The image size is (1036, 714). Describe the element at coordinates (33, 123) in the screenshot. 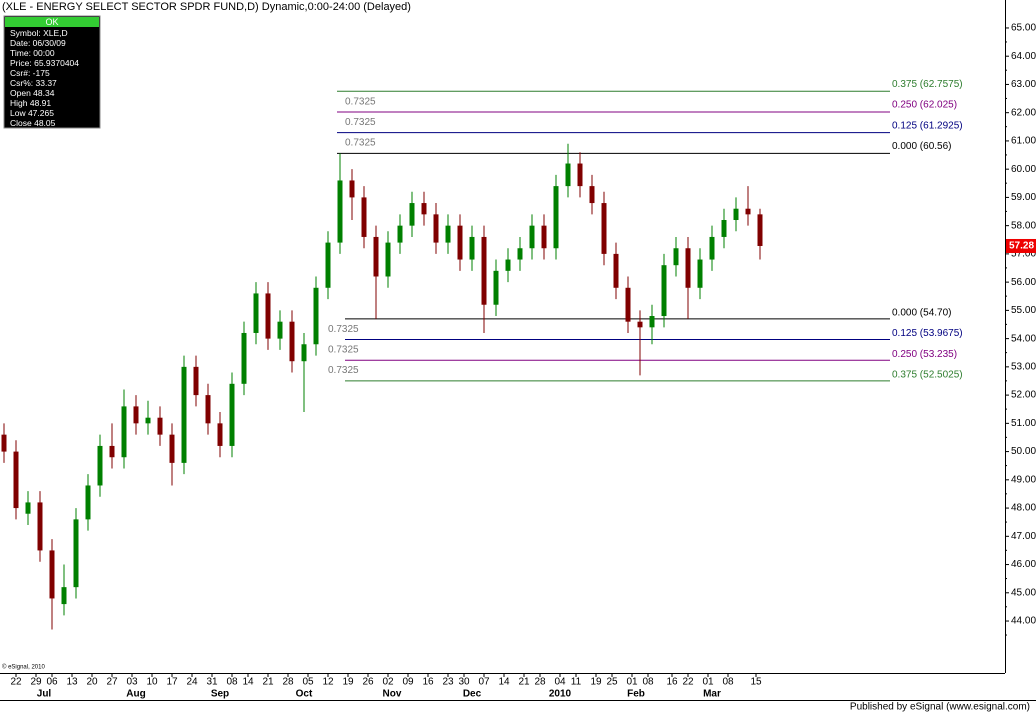

I see `info-row: Close 48.05` at that location.